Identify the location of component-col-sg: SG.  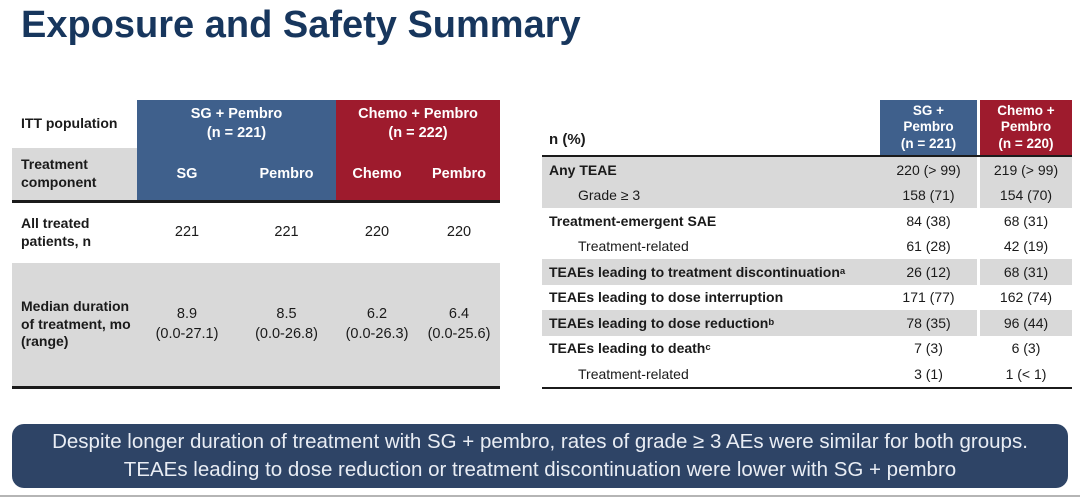
(187, 174).